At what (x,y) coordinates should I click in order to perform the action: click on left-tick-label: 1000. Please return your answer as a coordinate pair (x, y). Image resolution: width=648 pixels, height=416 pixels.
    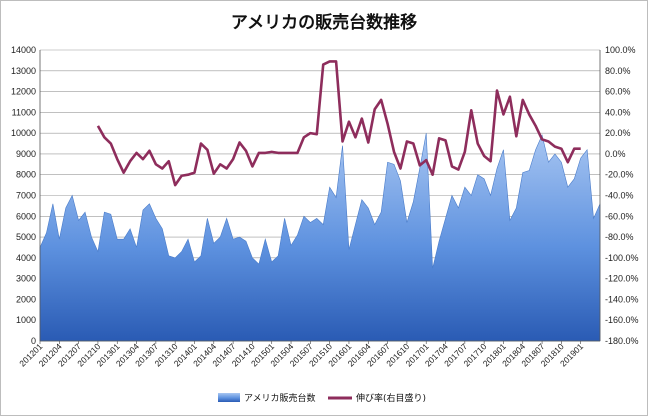
    Looking at the image, I should click on (26, 320).